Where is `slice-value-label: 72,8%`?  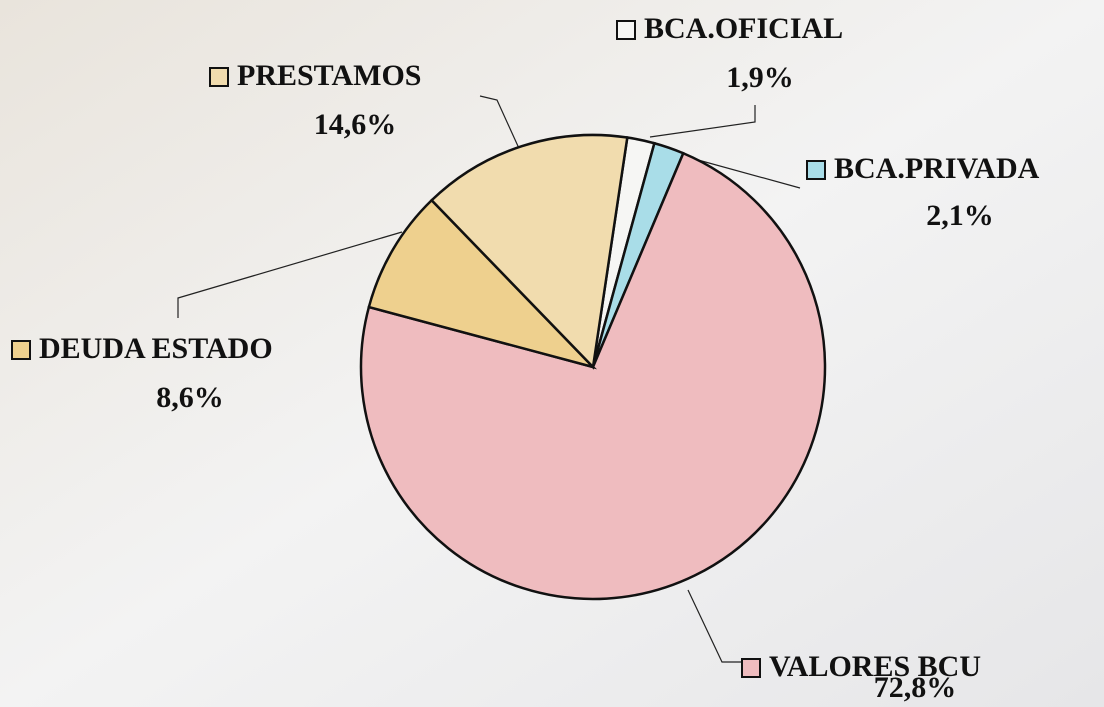
slice-value-label: 72,8% is located at coordinates (915, 687).